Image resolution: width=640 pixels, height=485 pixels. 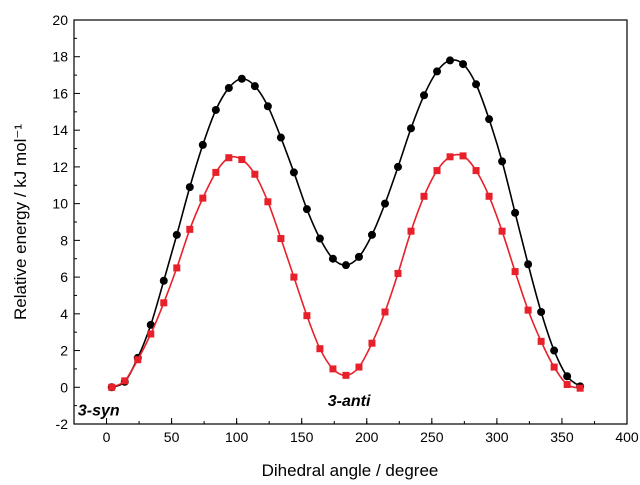 What do you see at coordinates (350, 470) in the screenshot?
I see `x-axis-label: Dihedral angle / degree` at bounding box center [350, 470].